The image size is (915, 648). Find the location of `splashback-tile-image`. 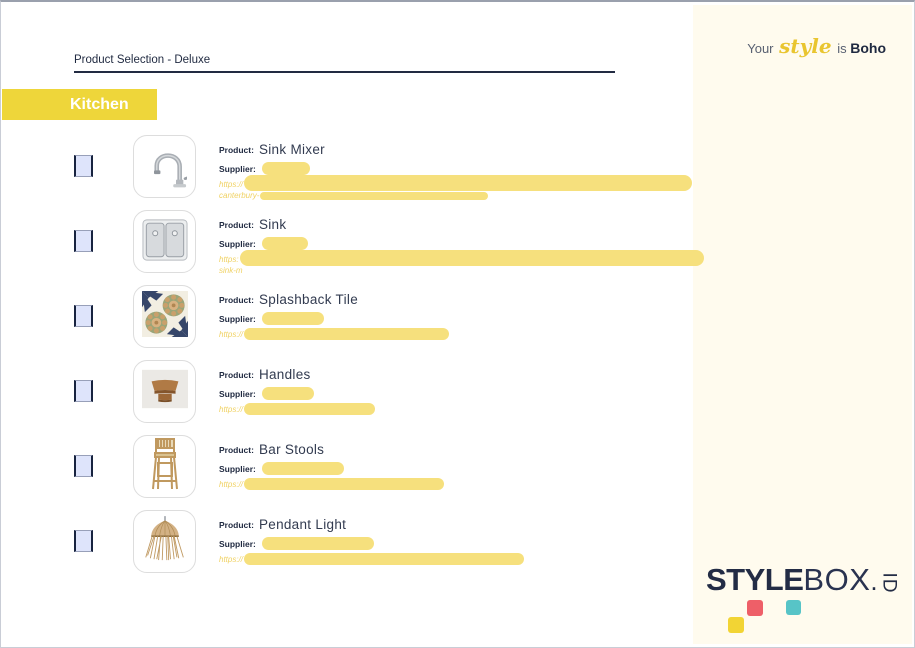

splashback-tile-image is located at coordinates (164, 314).